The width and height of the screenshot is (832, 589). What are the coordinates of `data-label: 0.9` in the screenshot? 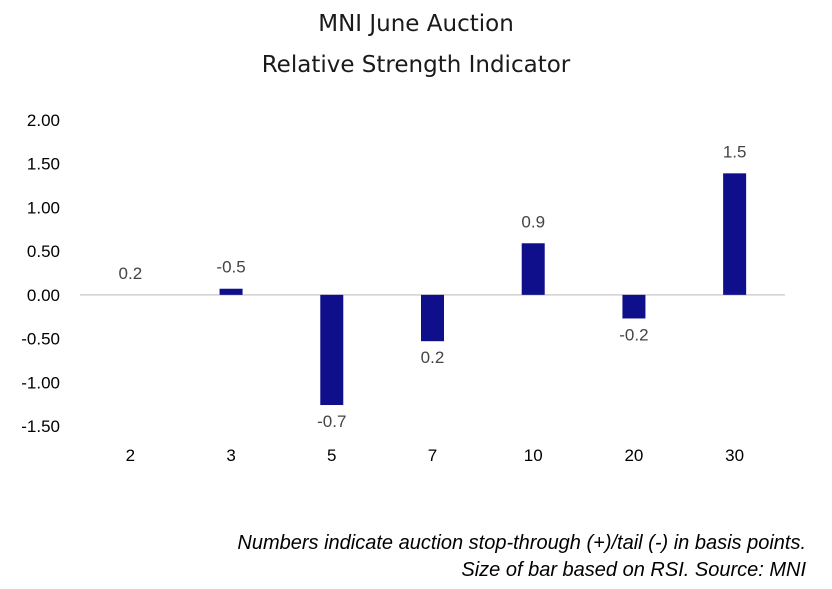 It's located at (533, 221).